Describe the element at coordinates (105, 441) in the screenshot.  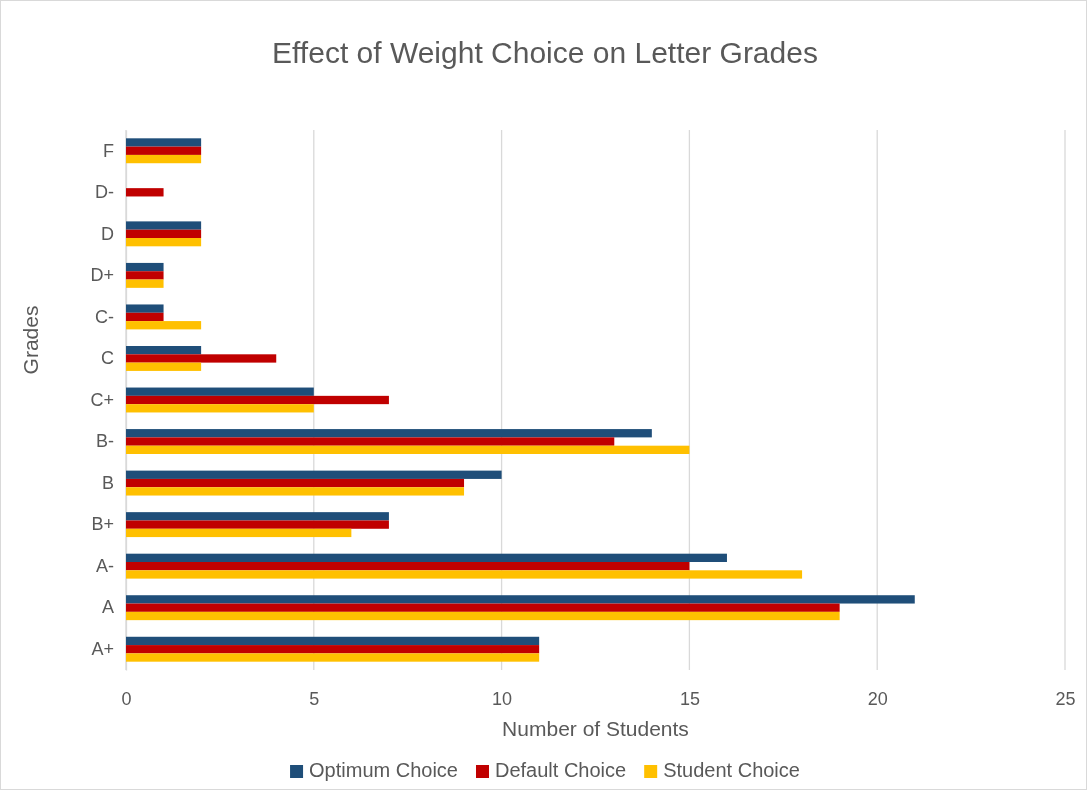
I see `y-tick-label: B-` at that location.